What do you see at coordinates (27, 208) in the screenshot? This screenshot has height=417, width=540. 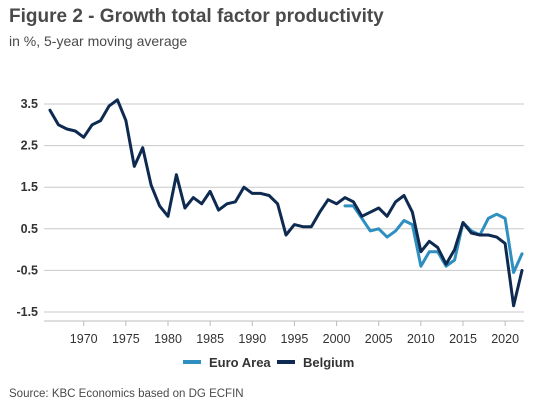 I see `y-axis-ticks: 3.5 2.5 1.5 0.5 -0.5 -1.5` at bounding box center [27, 208].